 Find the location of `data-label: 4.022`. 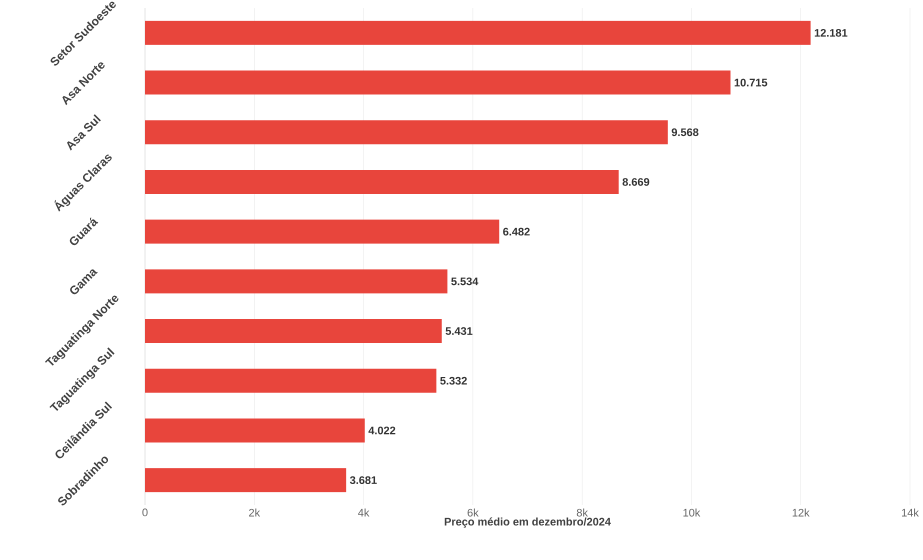

data-label: 4.022 is located at coordinates (382, 430).